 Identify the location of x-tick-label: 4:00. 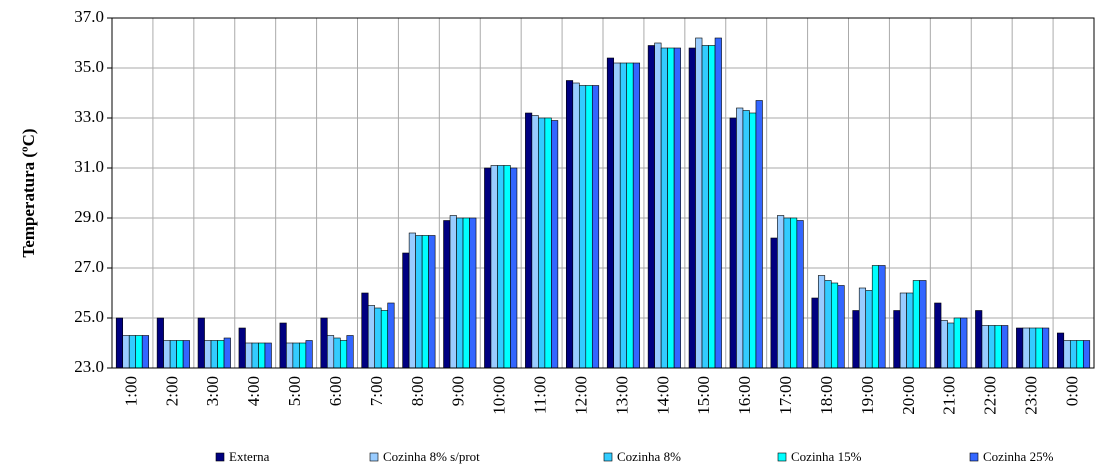
(253, 391).